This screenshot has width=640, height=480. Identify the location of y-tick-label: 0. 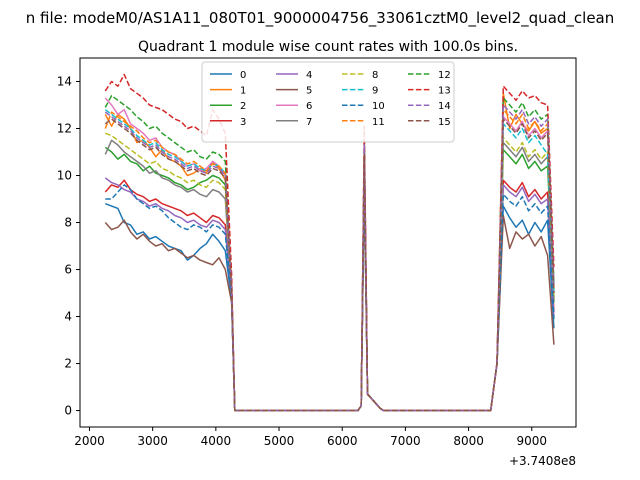
(68, 411).